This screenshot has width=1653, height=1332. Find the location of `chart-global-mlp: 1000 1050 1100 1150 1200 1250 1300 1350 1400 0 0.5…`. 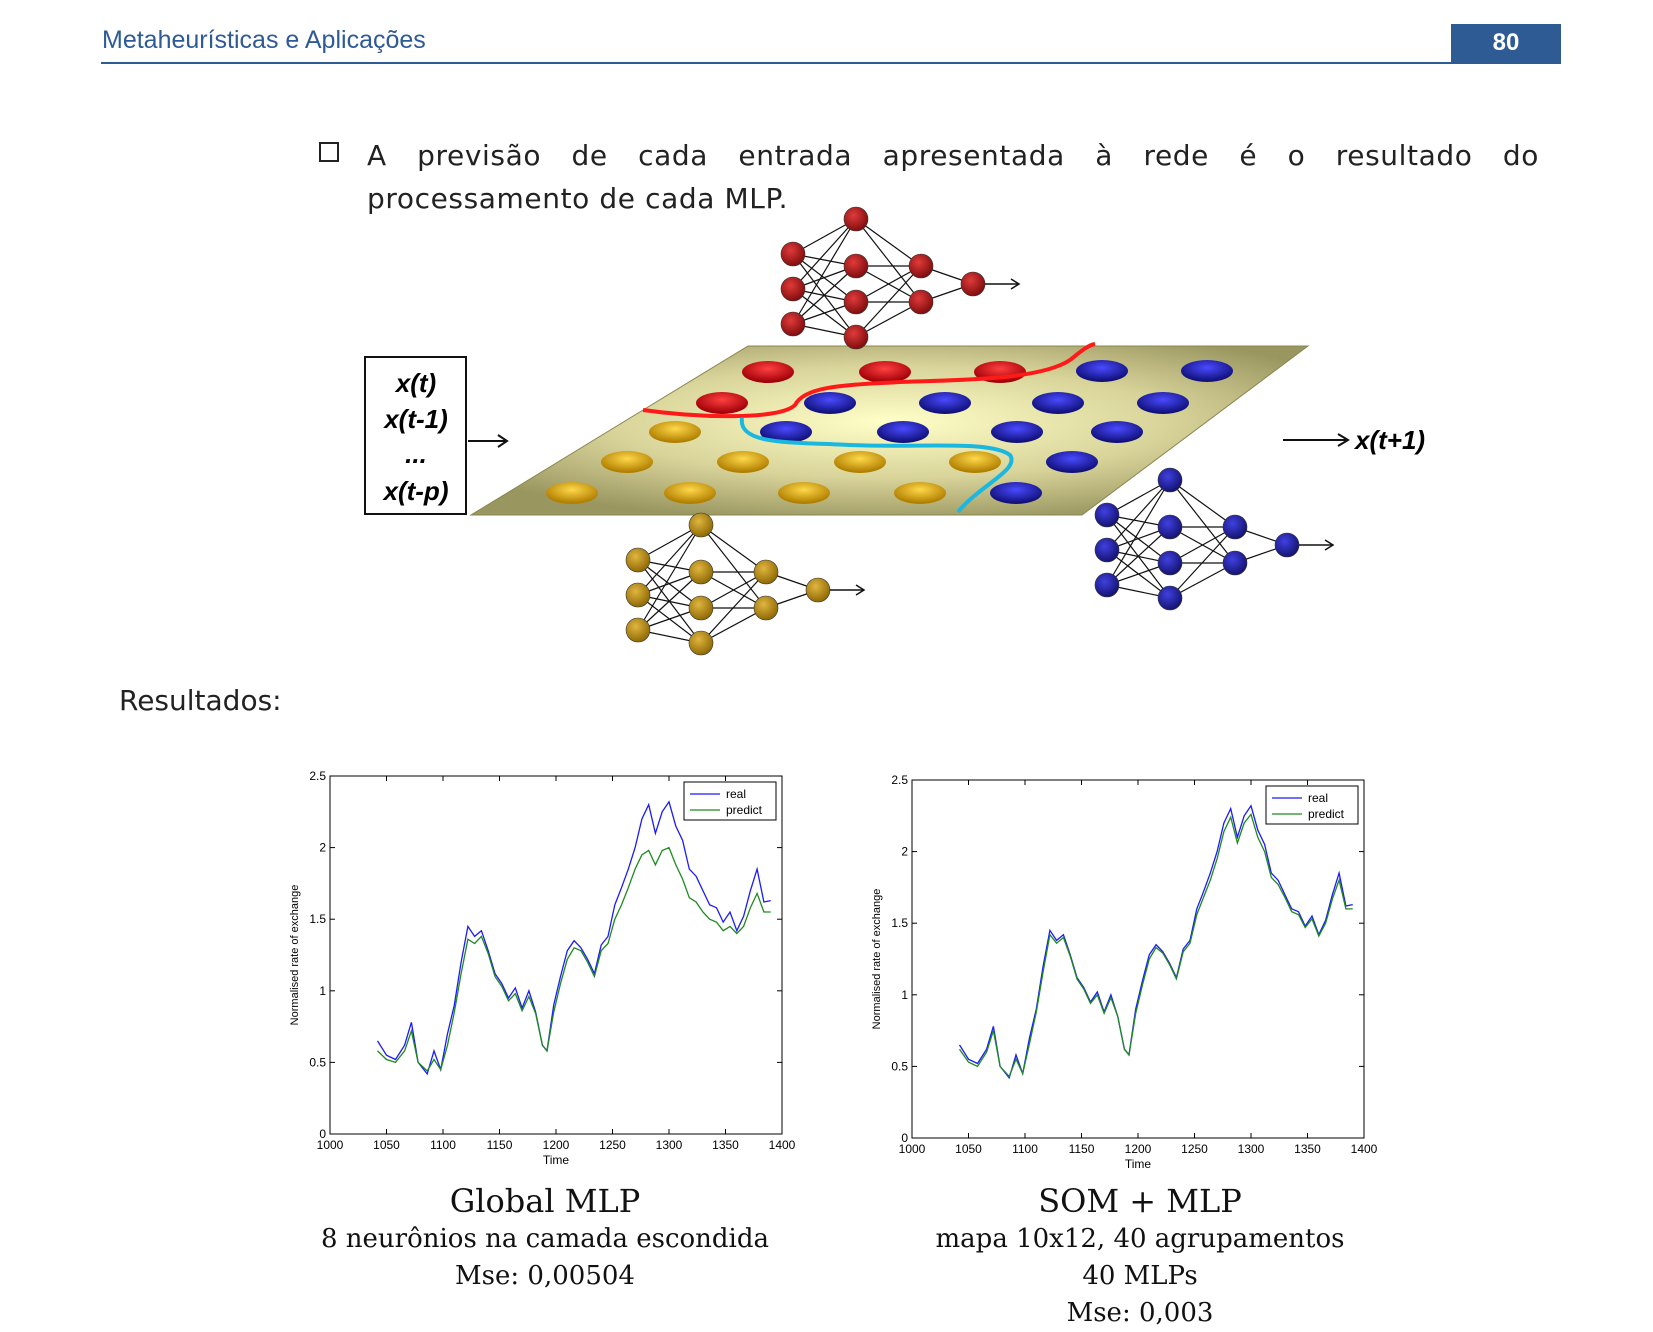

chart-global-mlp: 1000 1050 1100 1150 1200 1250 1300 1350 1400 0 0.5… is located at coordinates (542, 968).